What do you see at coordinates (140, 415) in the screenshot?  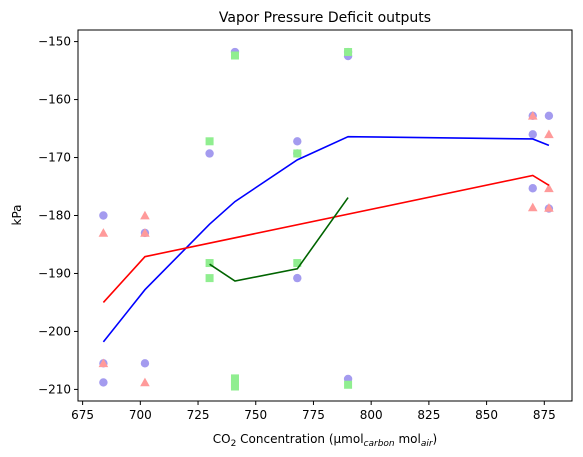 I see `x-tick-label: 700` at bounding box center [140, 415].